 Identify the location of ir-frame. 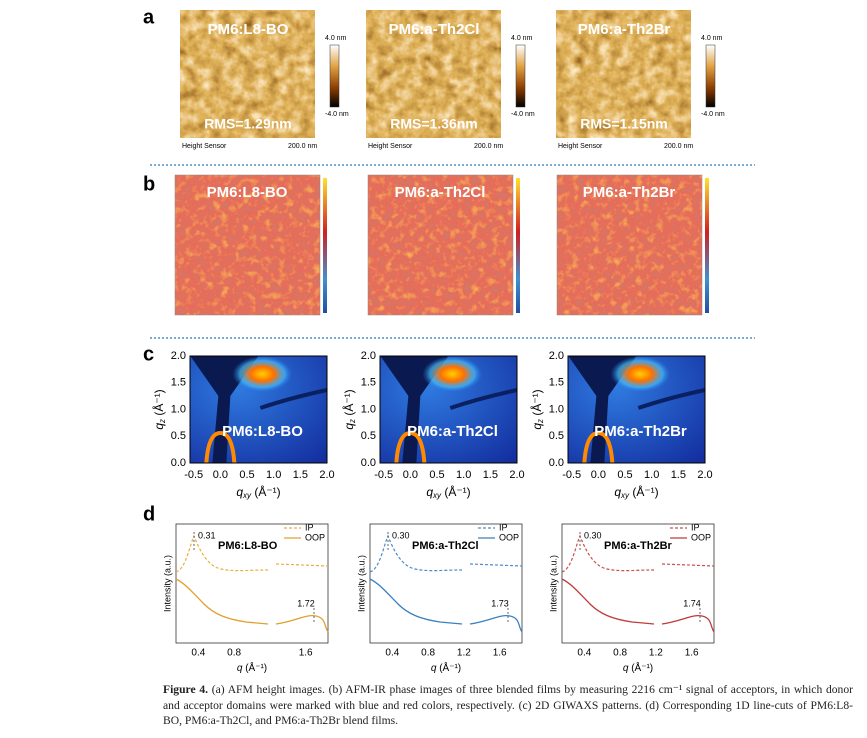
(440, 245).